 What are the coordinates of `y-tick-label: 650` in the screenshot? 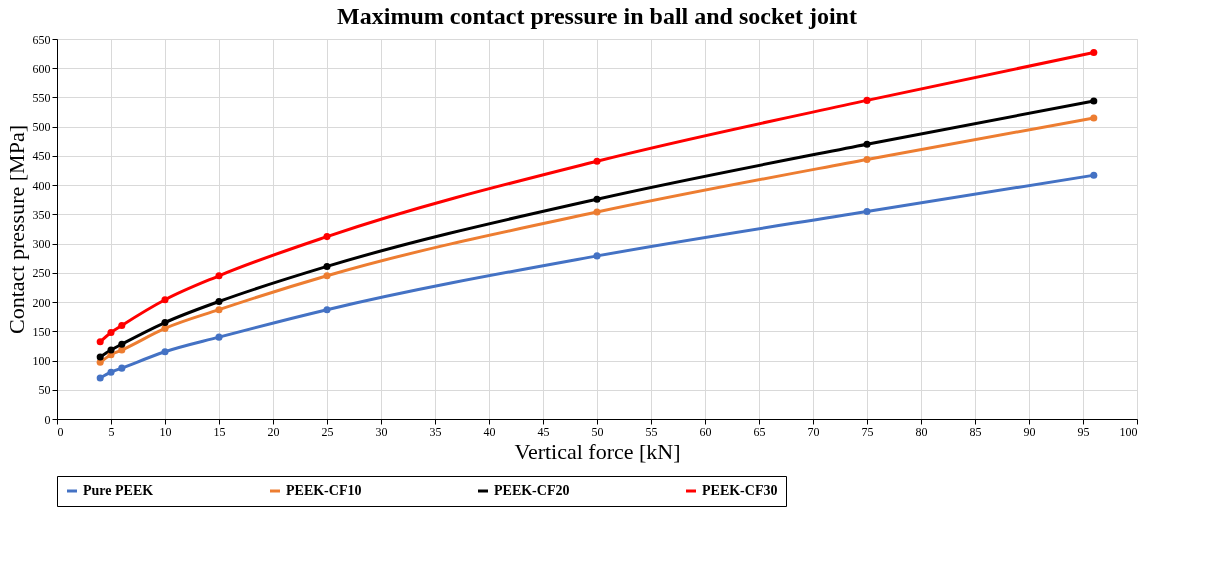 It's located at (41, 39).